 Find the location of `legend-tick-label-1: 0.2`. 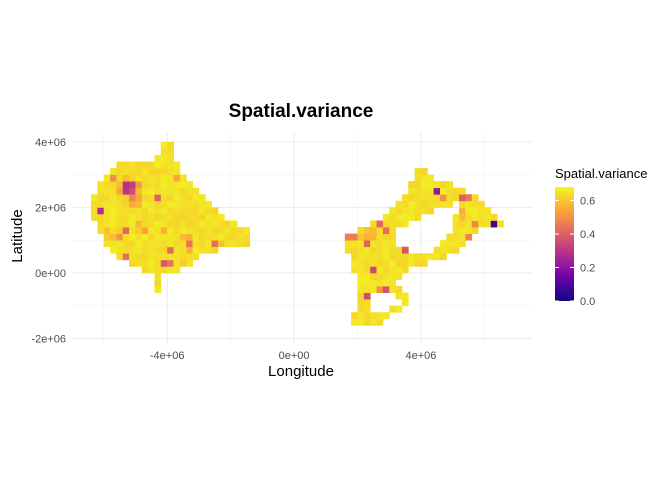

legend-tick-label-1: 0.2 is located at coordinates (587, 268).